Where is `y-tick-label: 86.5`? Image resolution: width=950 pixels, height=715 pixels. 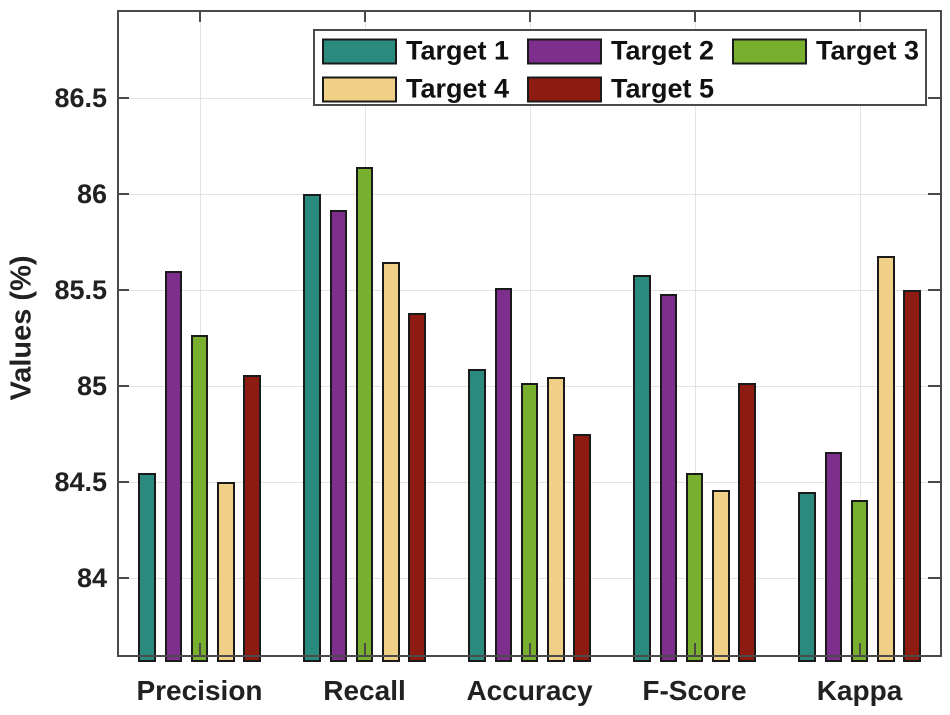 y-tick-label: 86.5 is located at coordinates (80, 98).